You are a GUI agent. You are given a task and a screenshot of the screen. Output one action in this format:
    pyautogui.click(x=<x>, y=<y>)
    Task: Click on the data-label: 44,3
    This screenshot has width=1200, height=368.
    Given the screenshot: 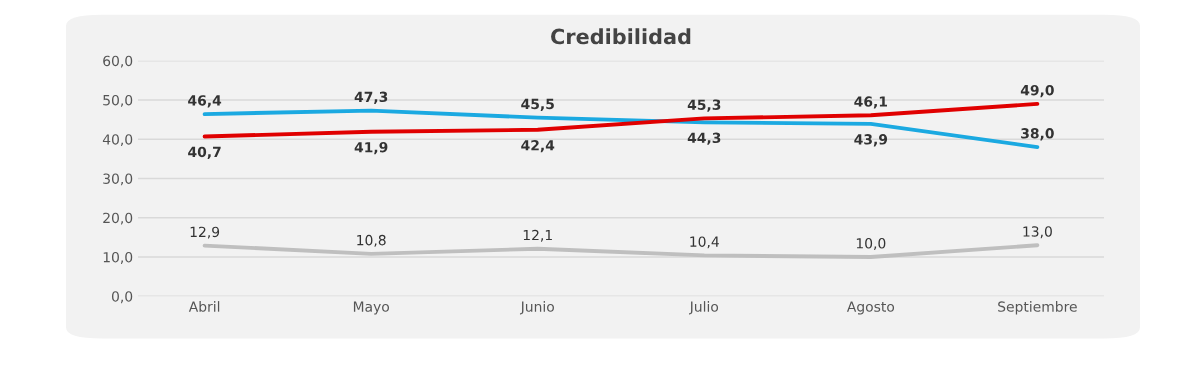 What is the action you would take?
    pyautogui.click(x=704, y=138)
    